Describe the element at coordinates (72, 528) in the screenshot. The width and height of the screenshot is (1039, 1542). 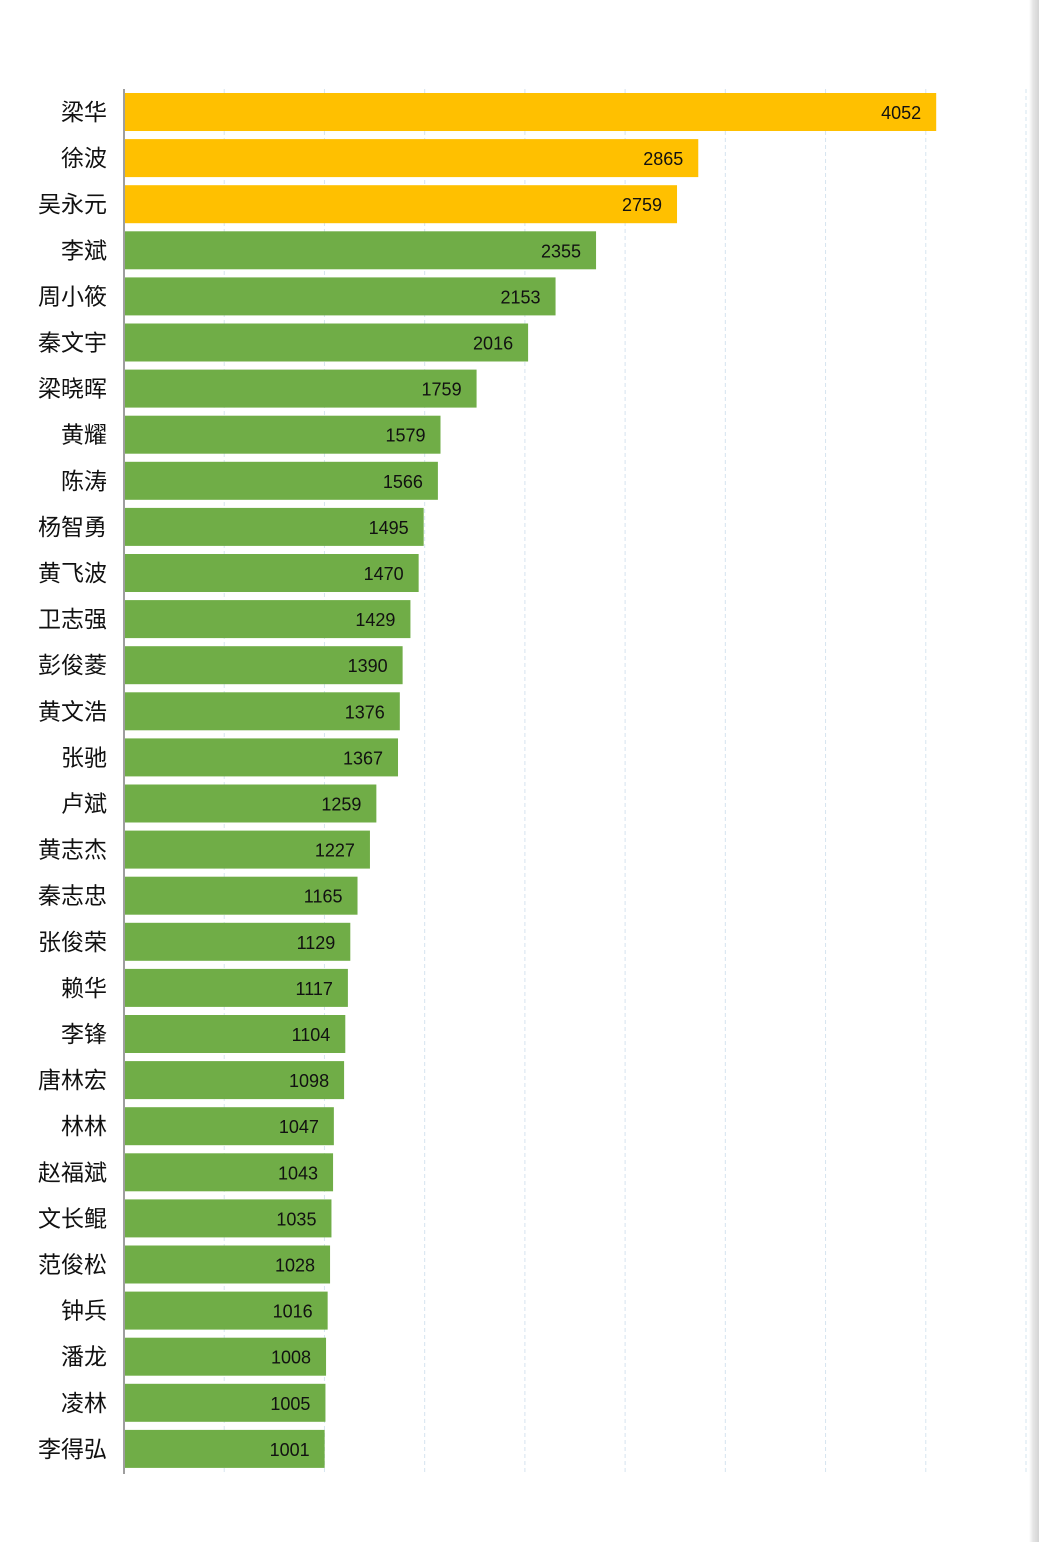
I see `category-label: 杨智勇` at that location.